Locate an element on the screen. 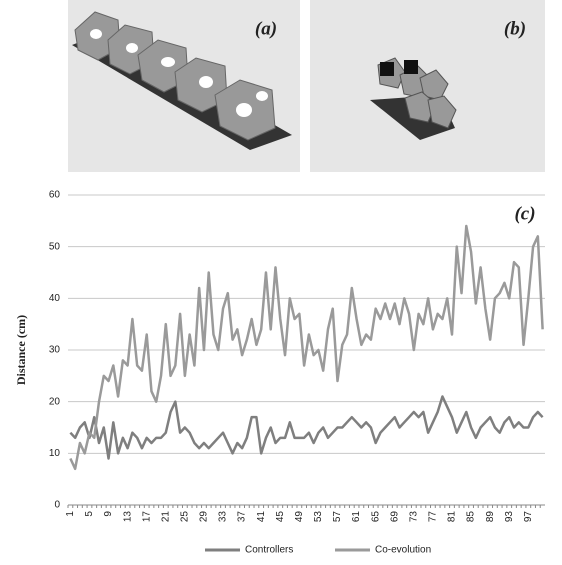 The width and height of the screenshot is (562, 565). x-tick-label: 21 is located at coordinates (165, 517).